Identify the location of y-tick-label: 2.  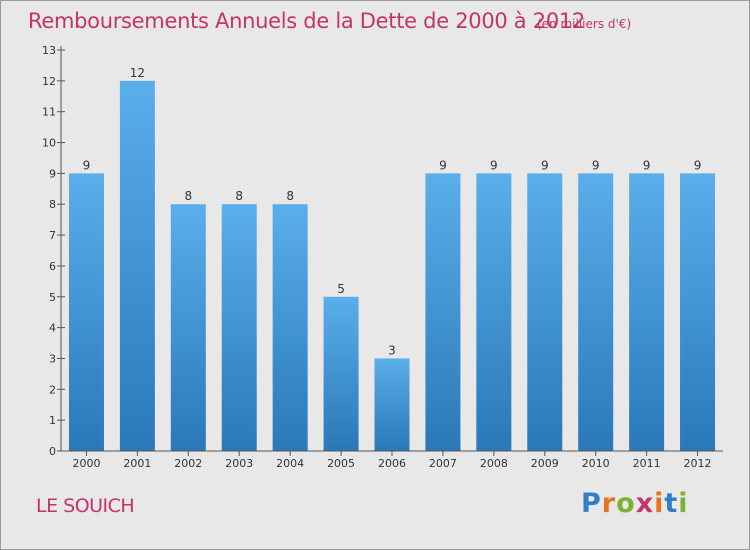
(52, 389).